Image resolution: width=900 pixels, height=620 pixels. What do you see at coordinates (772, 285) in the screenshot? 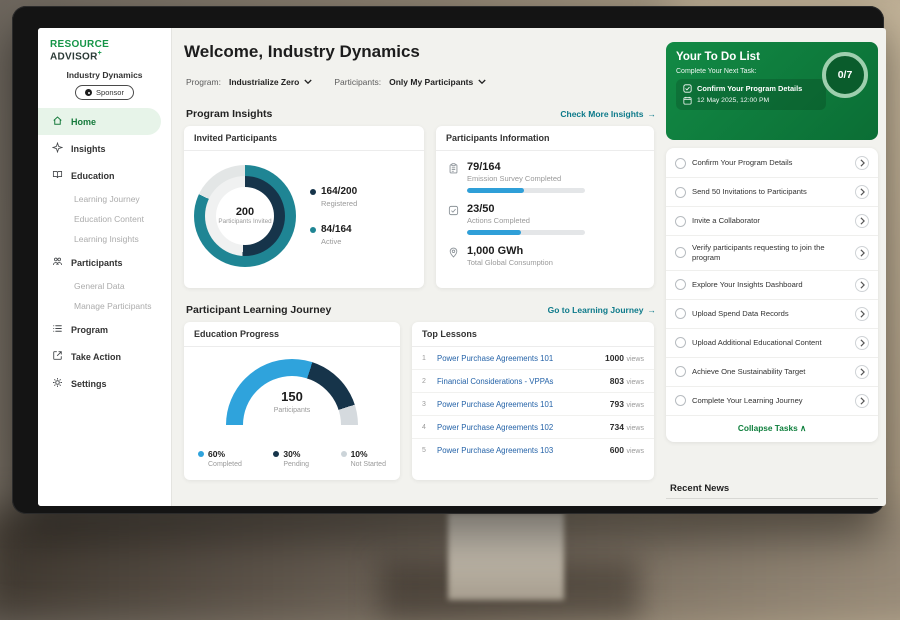
I see `task-row: Explore Your Insights Dashboard` at bounding box center [772, 285].